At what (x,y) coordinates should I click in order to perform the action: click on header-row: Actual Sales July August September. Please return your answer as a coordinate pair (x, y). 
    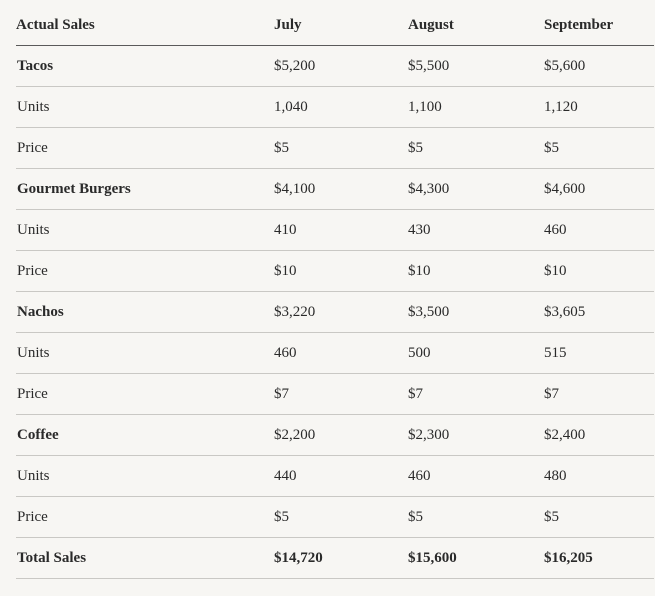
    Looking at the image, I should click on (335, 25).